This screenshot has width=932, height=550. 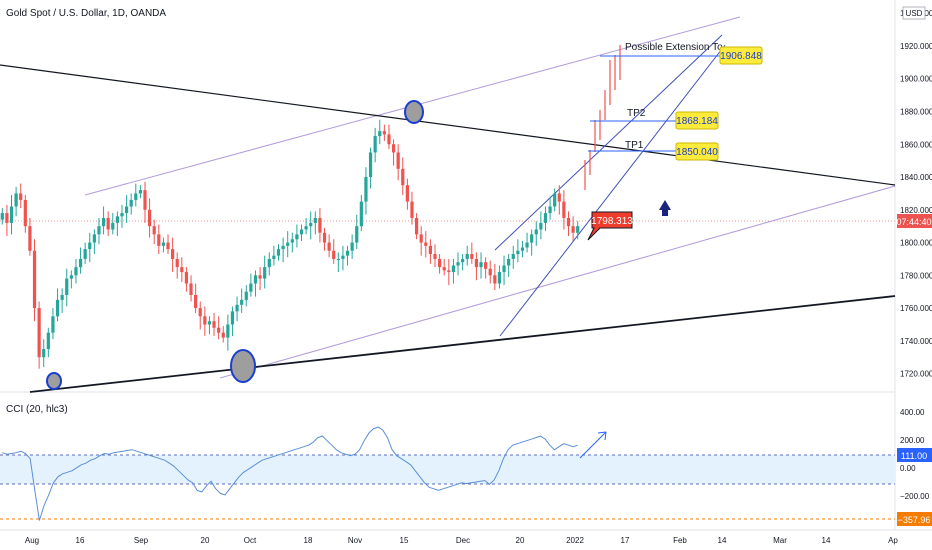 I want to click on time-tick-label: 17, so click(x=625, y=540).